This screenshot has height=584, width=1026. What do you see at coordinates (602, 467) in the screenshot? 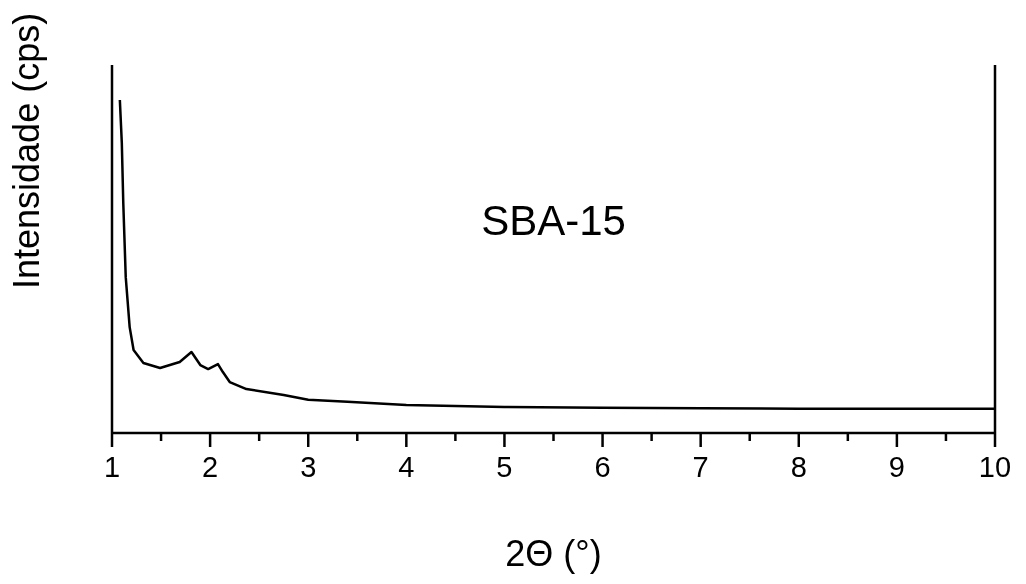
I see `x-tick-label: 6` at bounding box center [602, 467].